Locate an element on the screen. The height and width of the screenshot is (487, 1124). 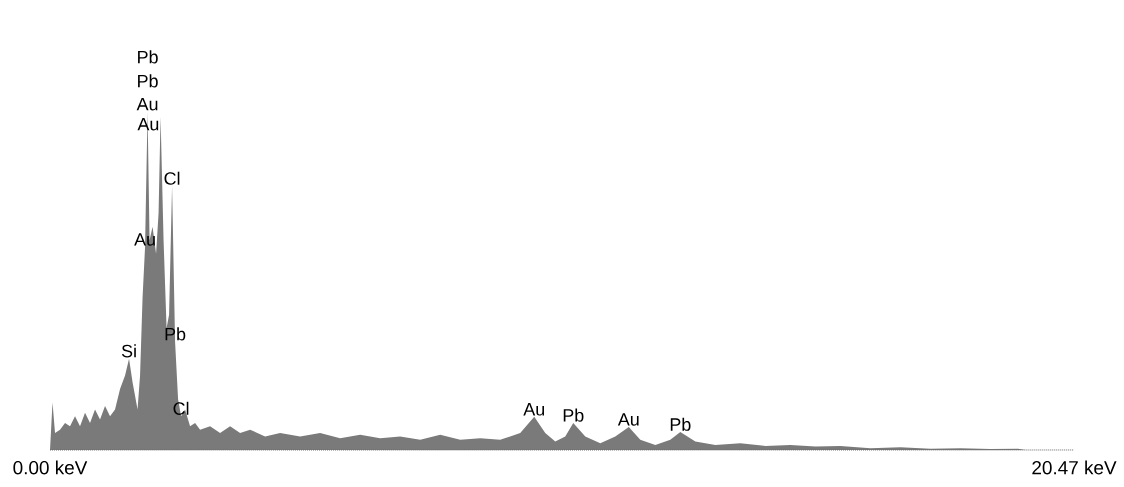
x-tick-label: 20.47 keV is located at coordinates (1074, 467).